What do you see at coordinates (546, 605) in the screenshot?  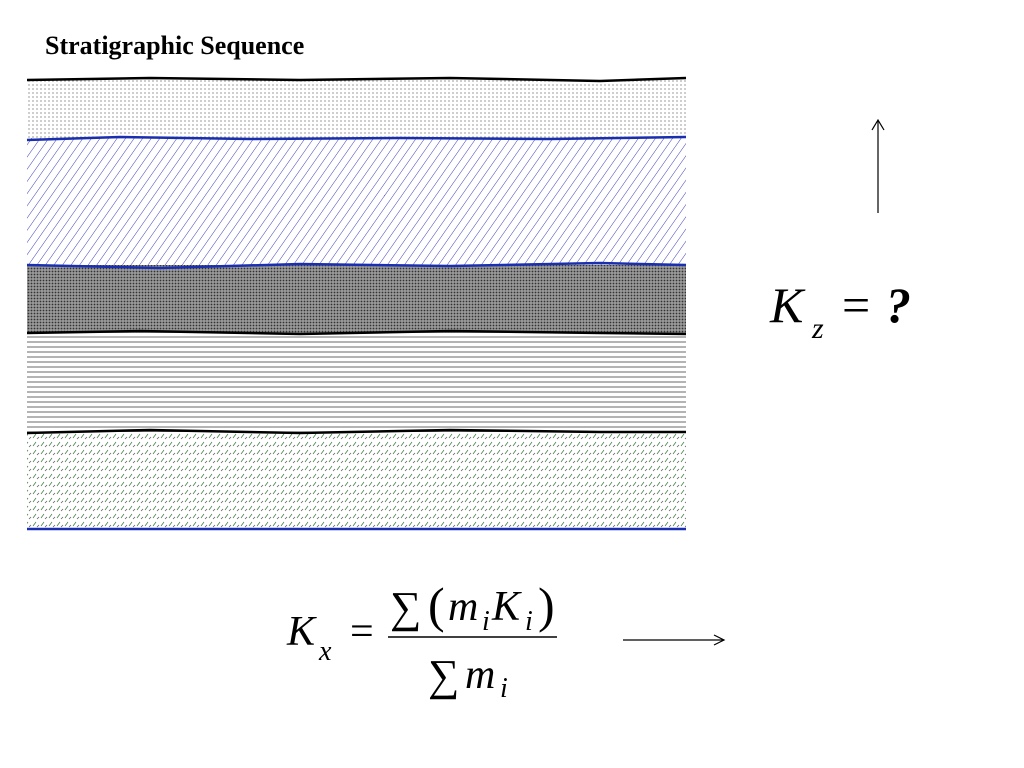 I see `paren: )` at bounding box center [546, 605].